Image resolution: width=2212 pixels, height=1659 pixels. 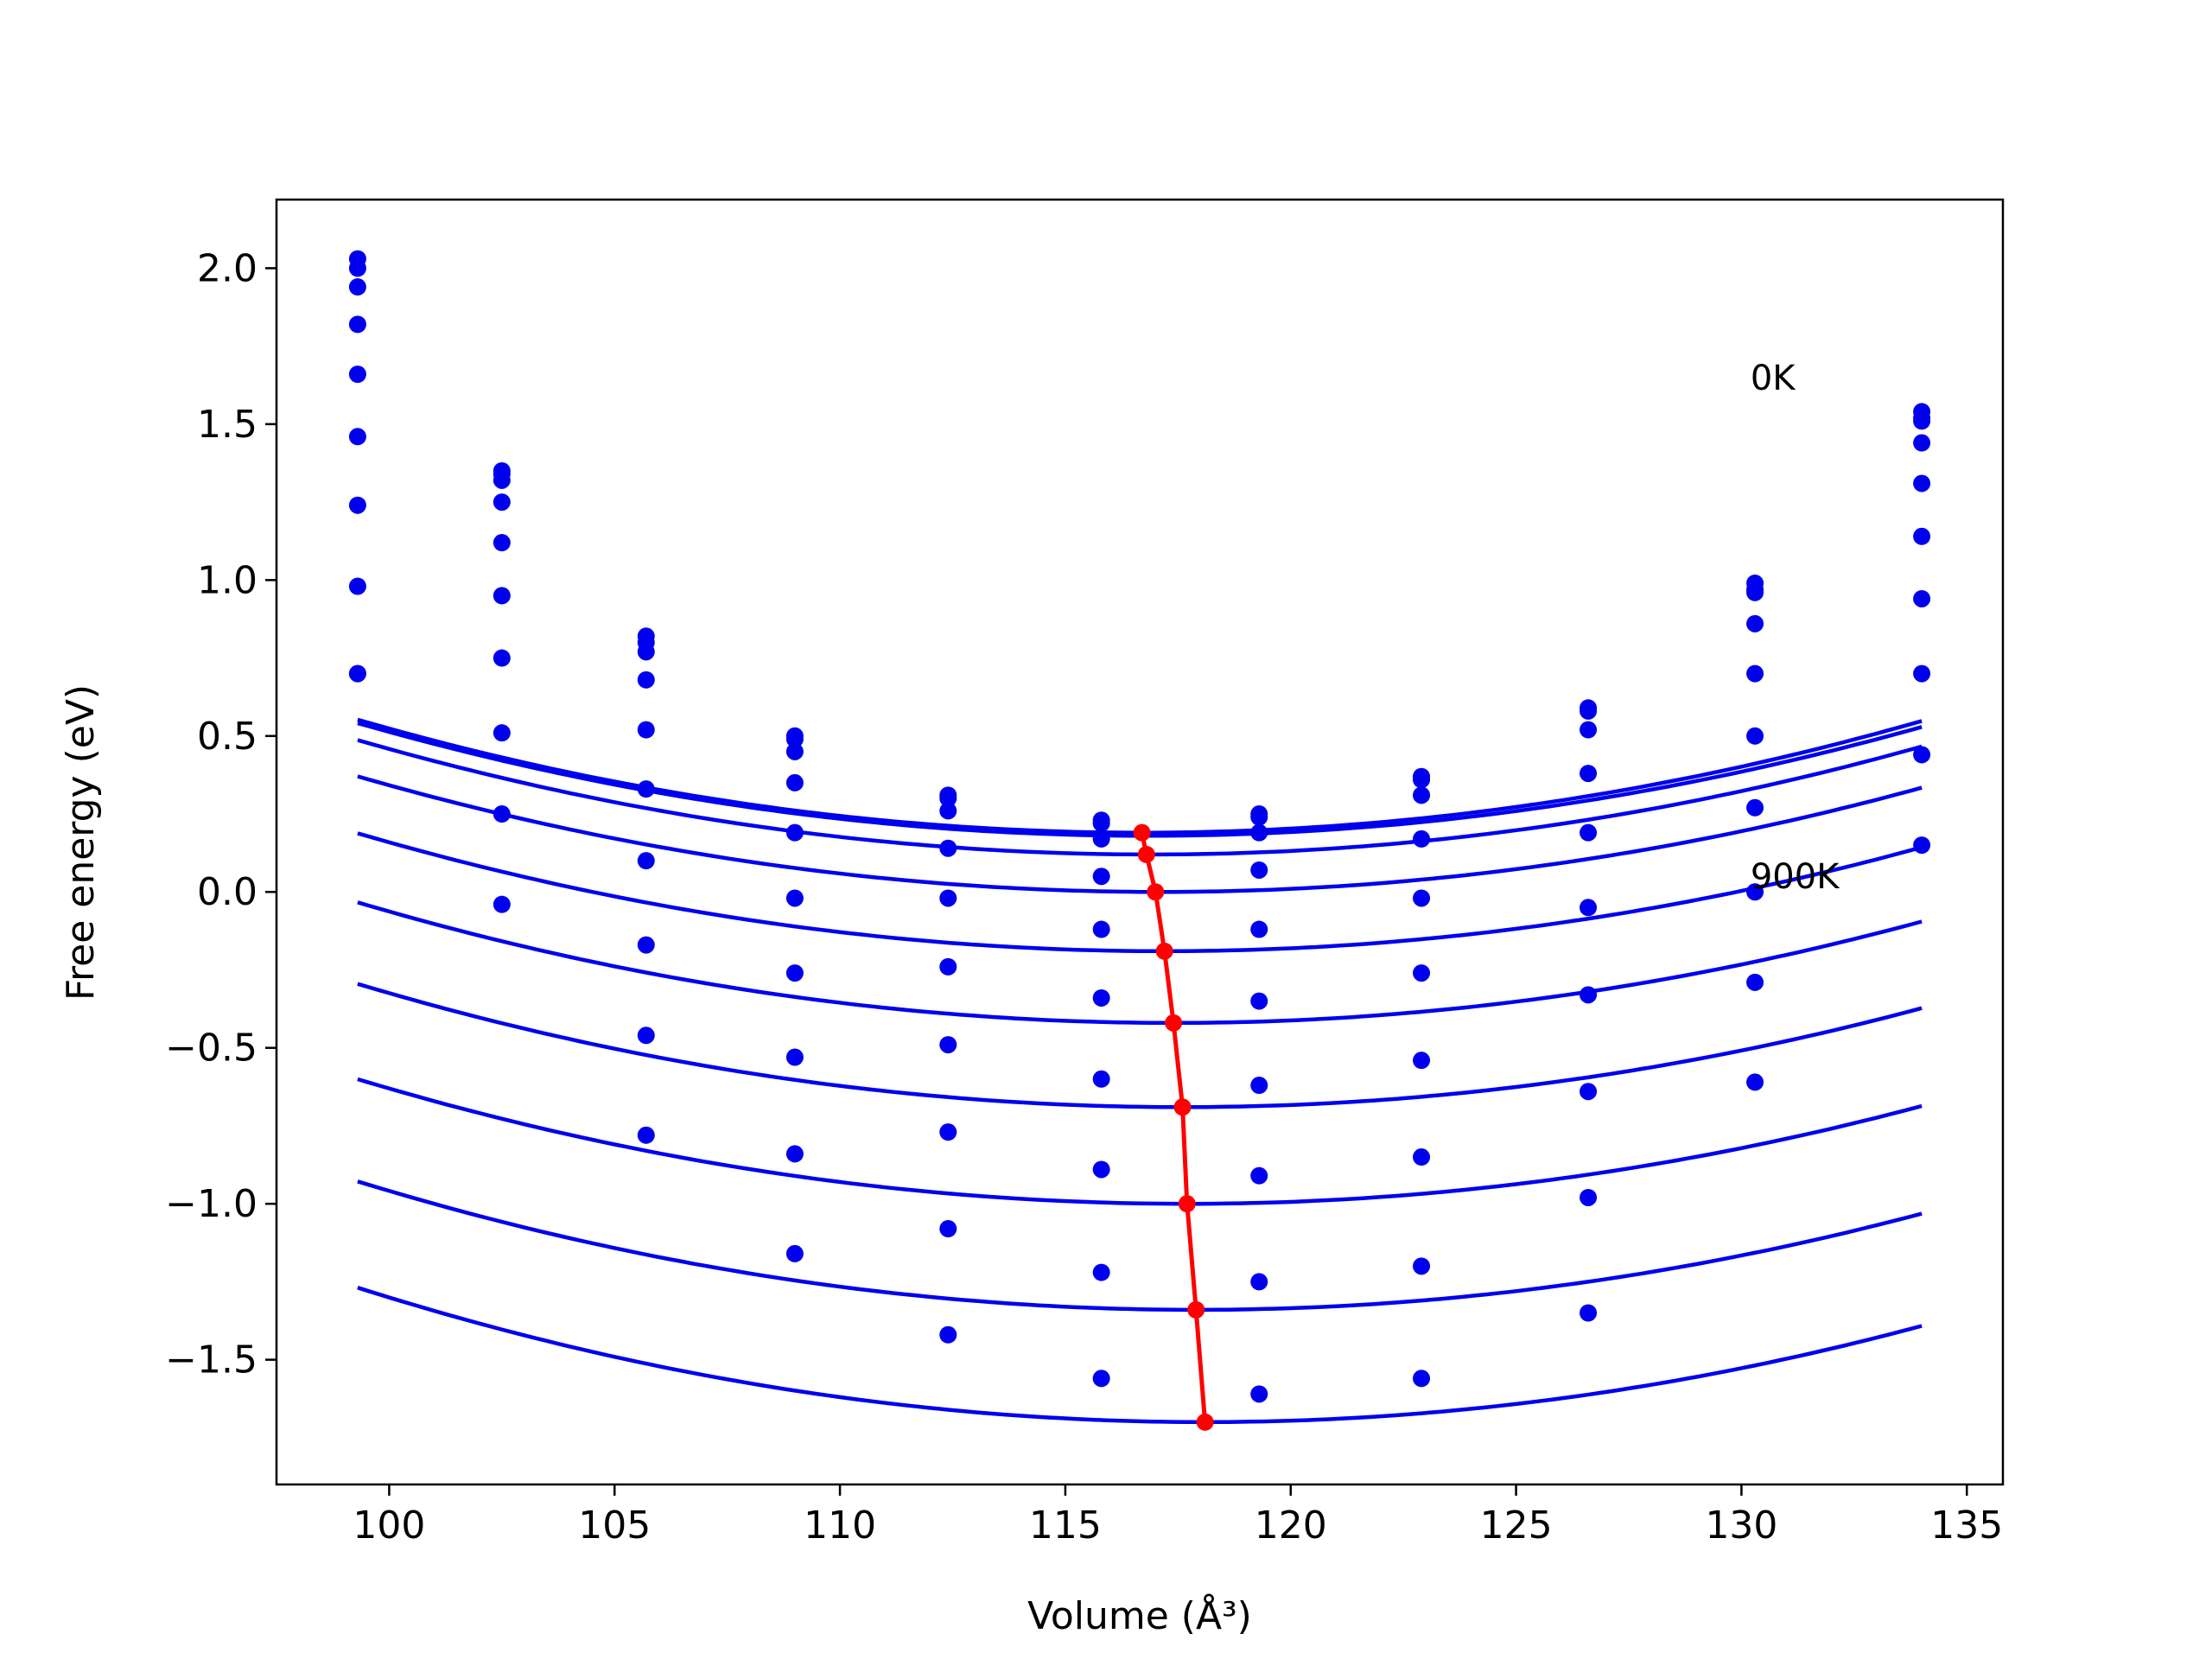 What do you see at coordinates (1291, 1525) in the screenshot?
I see `x-tick-label: 120` at bounding box center [1291, 1525].